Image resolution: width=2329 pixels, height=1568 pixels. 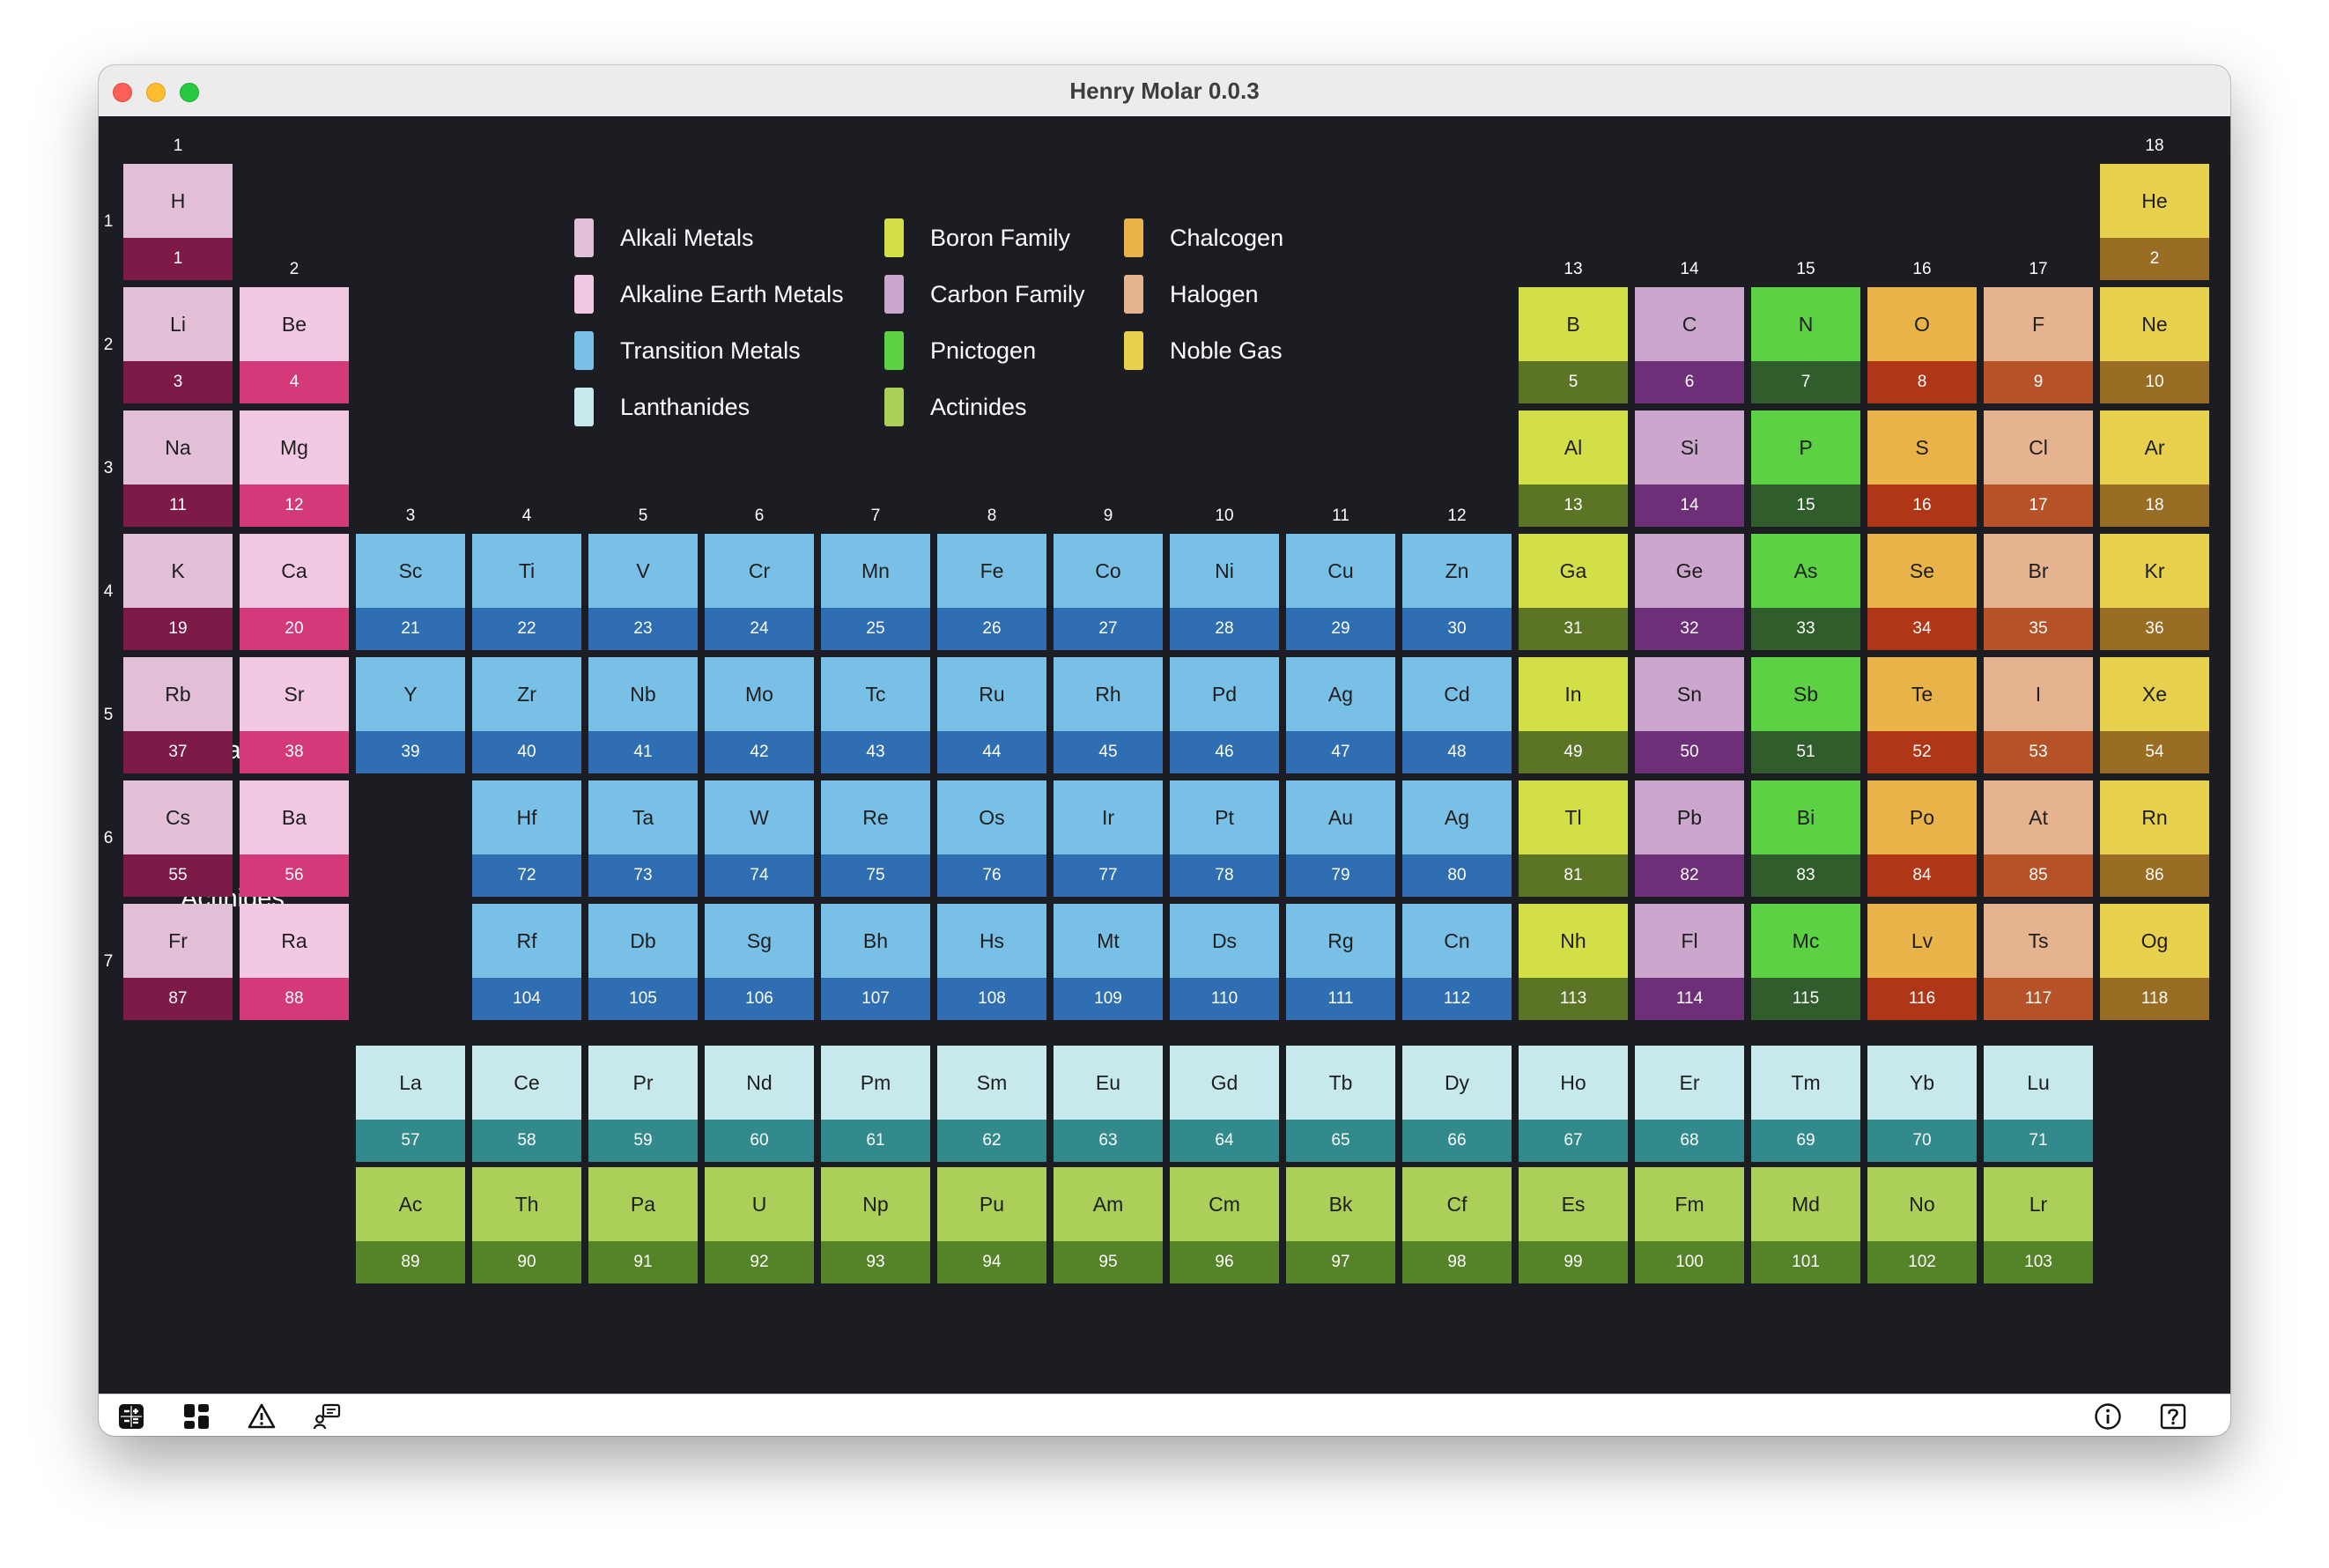 I want to click on element-db-105: Db 105, so click(x=643, y=962).